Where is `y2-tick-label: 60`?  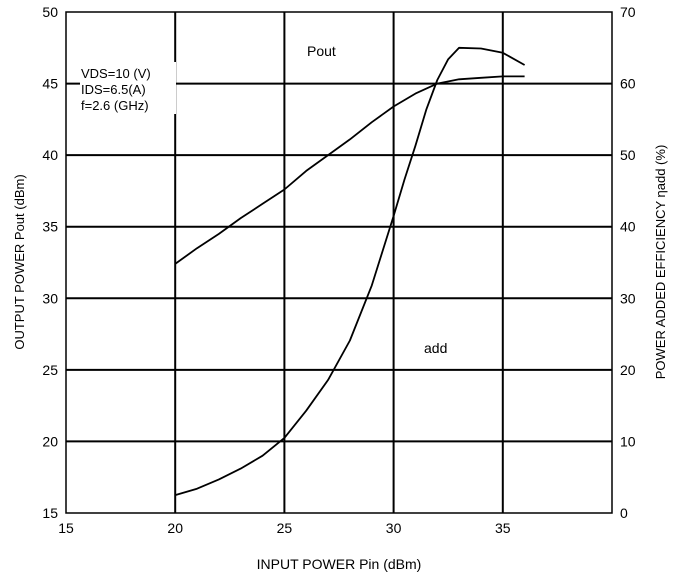 y2-tick-label: 60 is located at coordinates (628, 84).